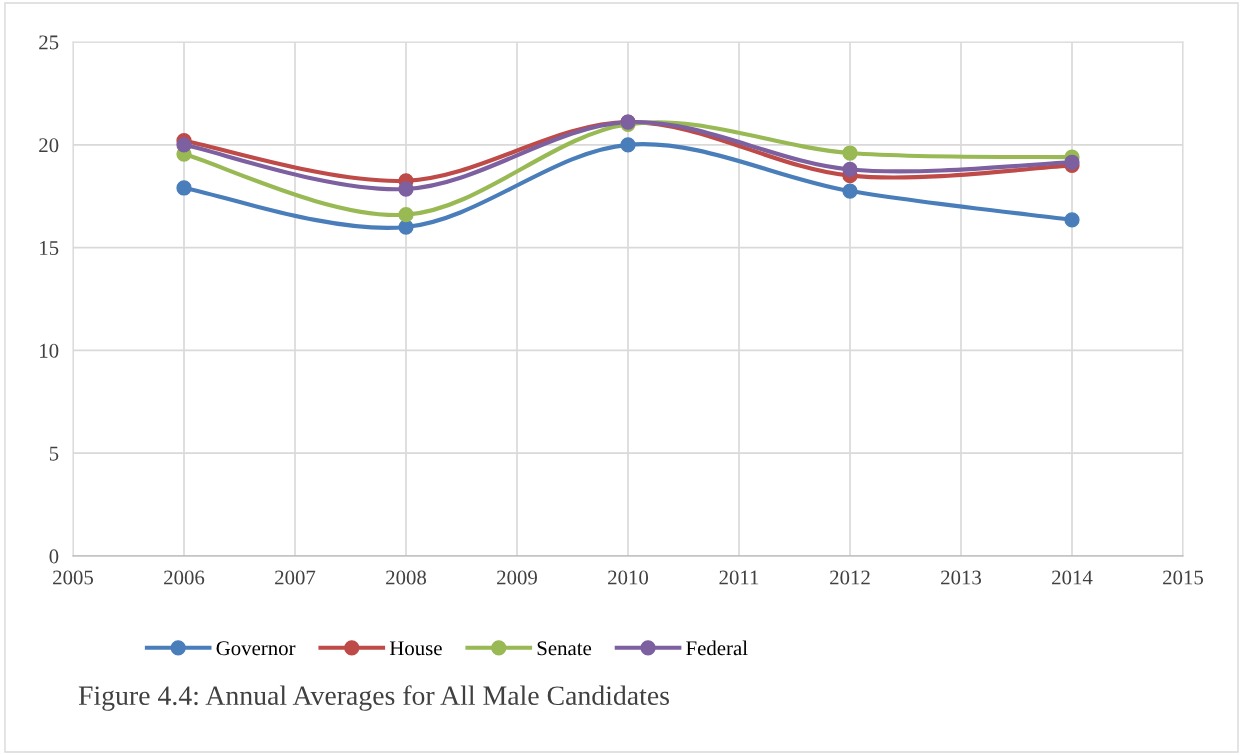 The width and height of the screenshot is (1243, 755). I want to click on legend-label: Governor, so click(256, 648).